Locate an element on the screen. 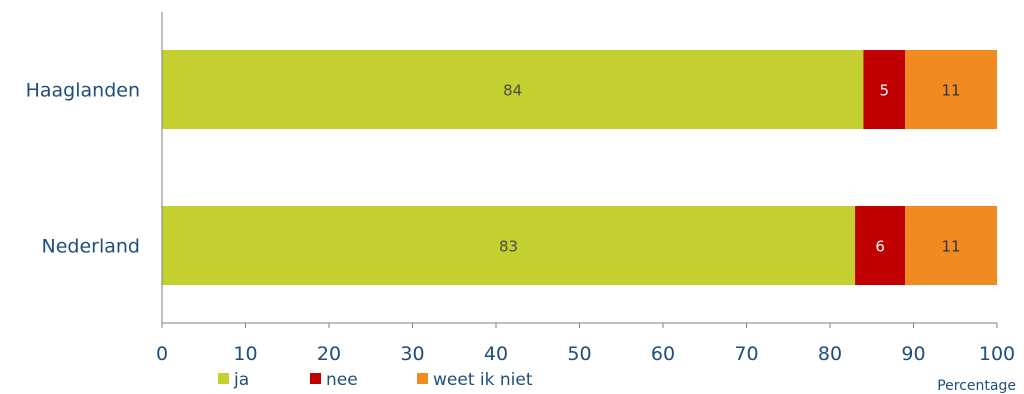 Image resolution: width=1024 pixels, height=394 pixels. bar-segment-haaglanden-ja is located at coordinates (513, 89).